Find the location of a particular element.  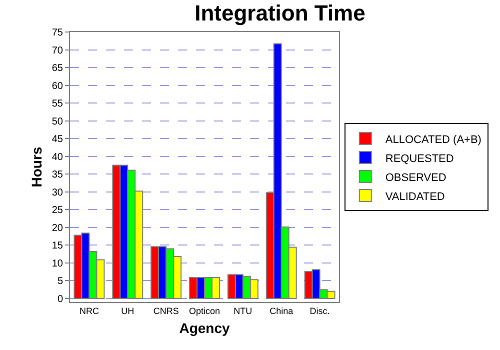

y-tick-label: 35 is located at coordinates (58, 175).